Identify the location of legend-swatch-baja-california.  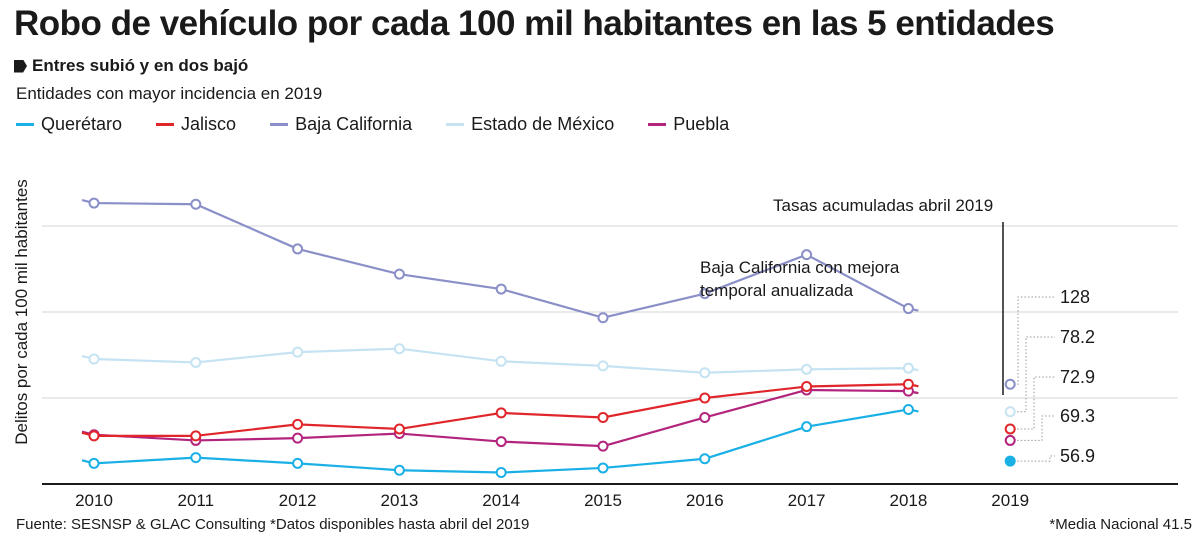
(279, 124).